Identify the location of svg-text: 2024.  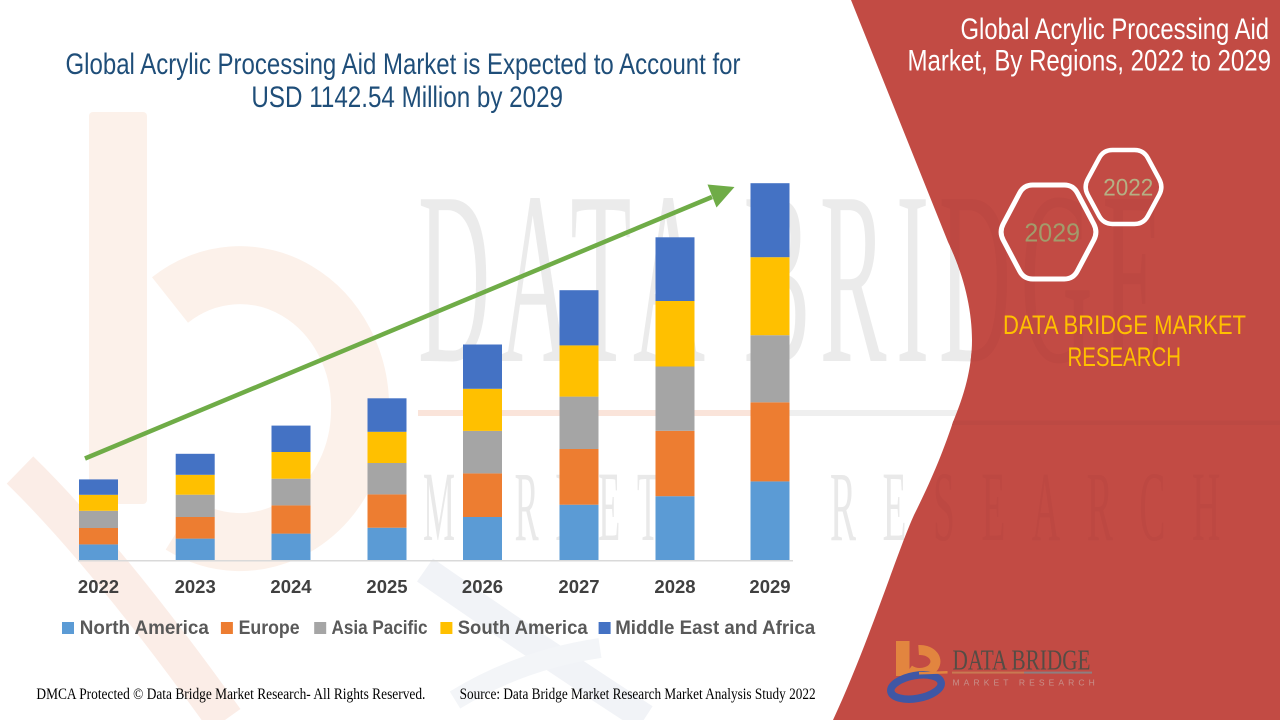
(291, 586).